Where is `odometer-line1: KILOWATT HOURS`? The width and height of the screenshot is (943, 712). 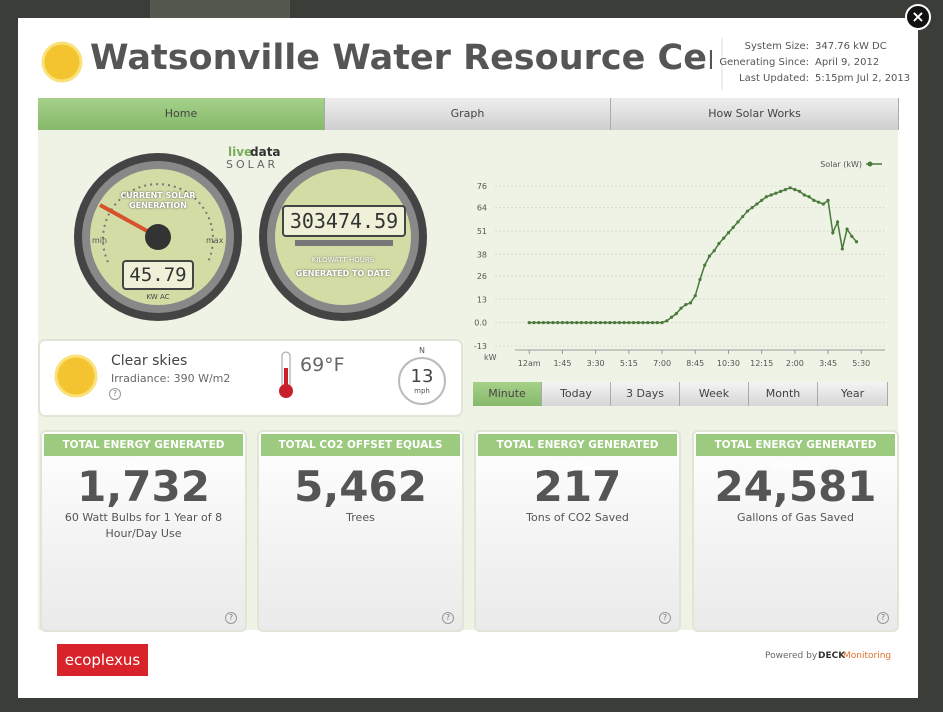 odometer-line1: KILOWATT HOURS is located at coordinates (343, 260).